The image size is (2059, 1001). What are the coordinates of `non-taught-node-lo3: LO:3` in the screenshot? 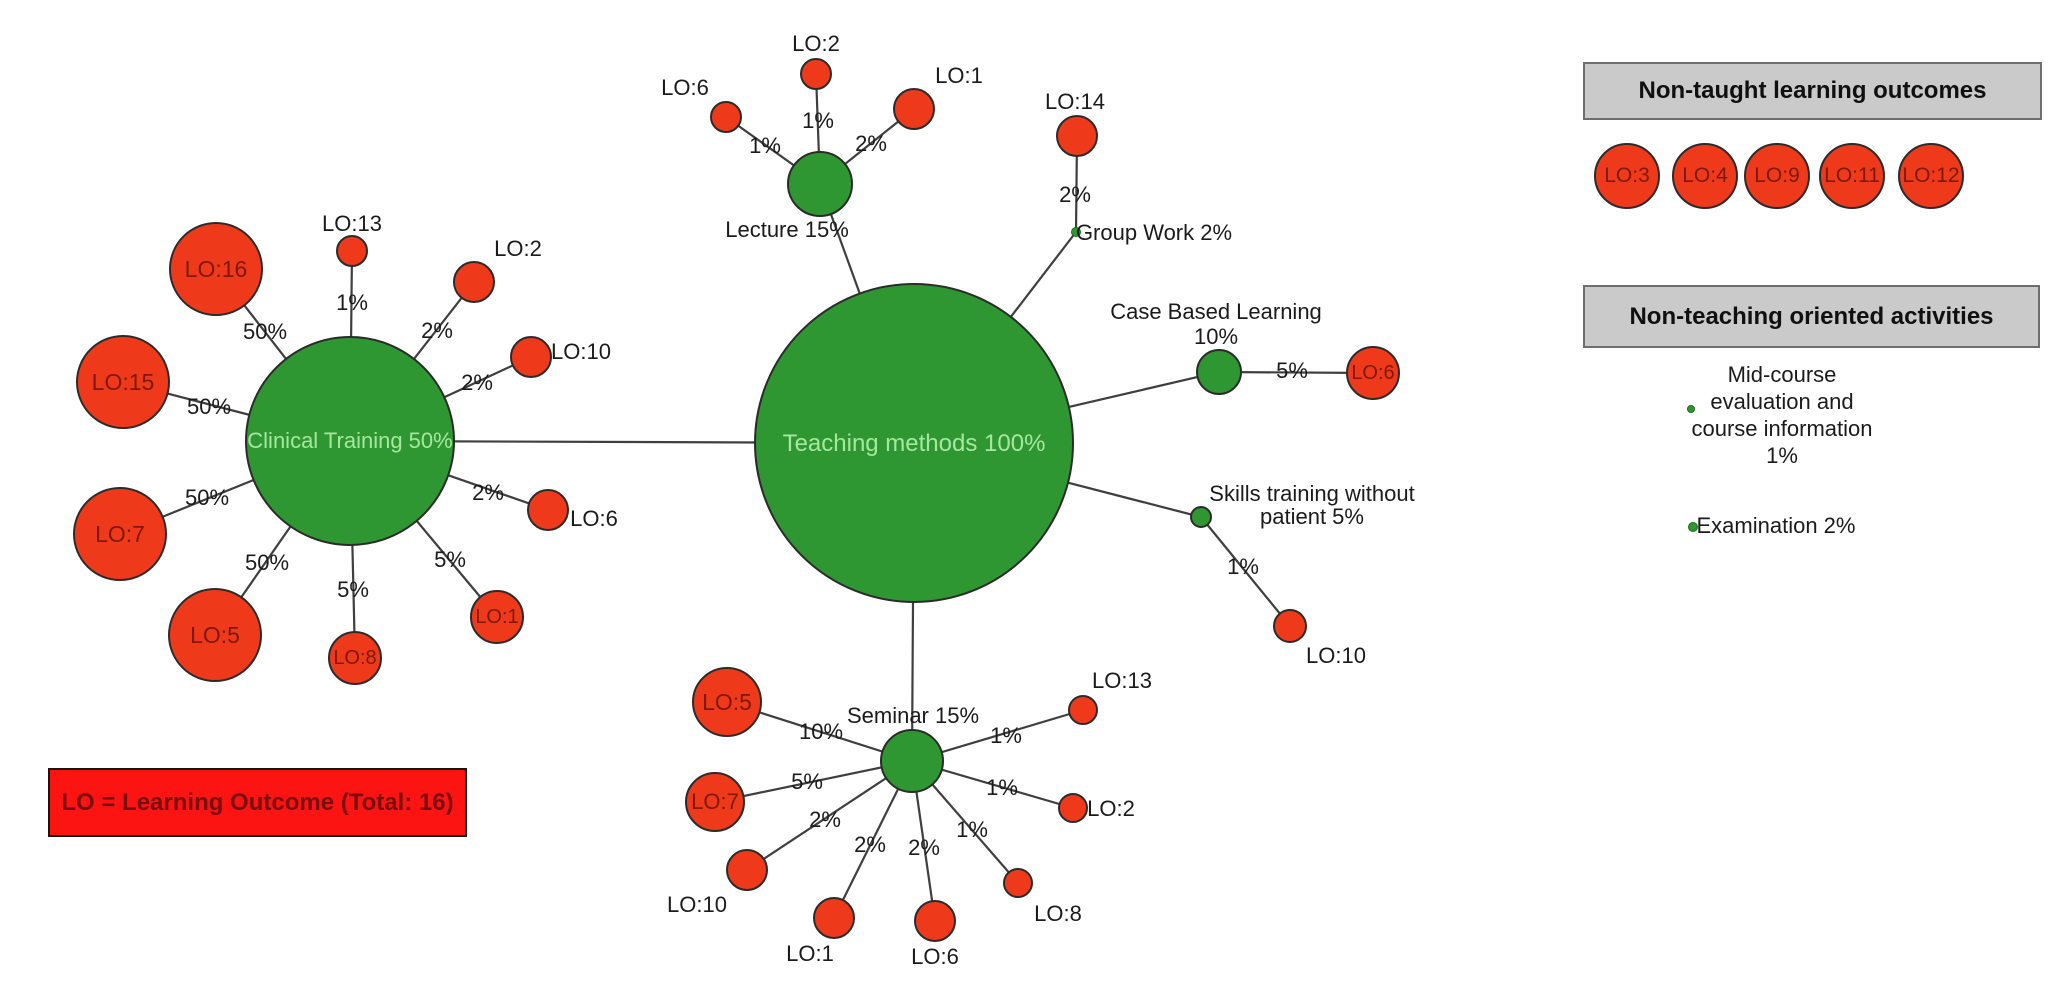 It's located at (1627, 176).